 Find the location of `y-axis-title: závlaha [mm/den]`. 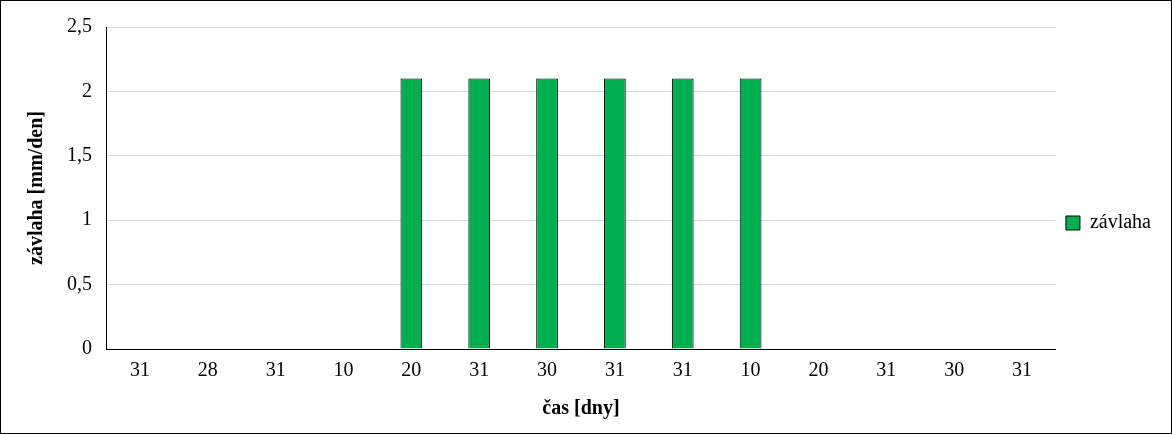

y-axis-title: závlaha [mm/den] is located at coordinates (35, 188).